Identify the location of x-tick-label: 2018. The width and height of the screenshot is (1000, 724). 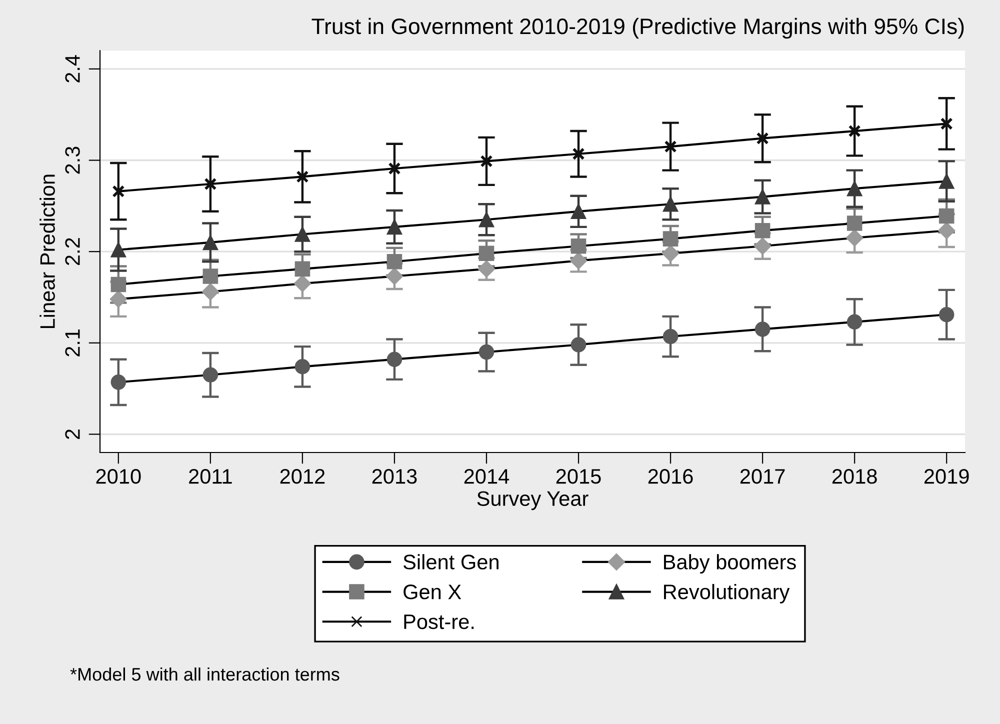
(854, 476).